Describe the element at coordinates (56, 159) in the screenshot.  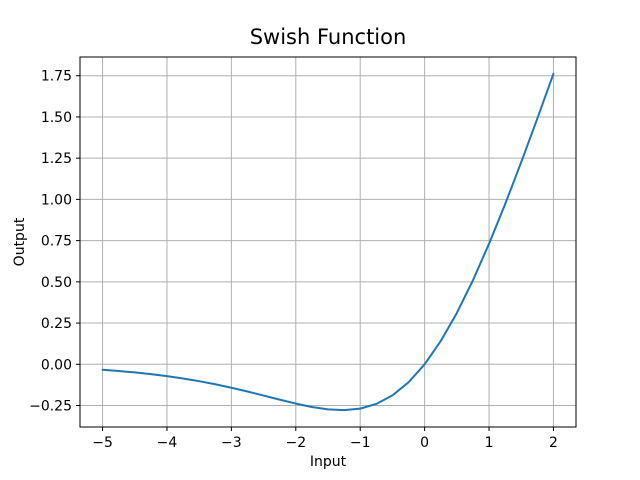
I see `y-tick-label: 1.25` at that location.